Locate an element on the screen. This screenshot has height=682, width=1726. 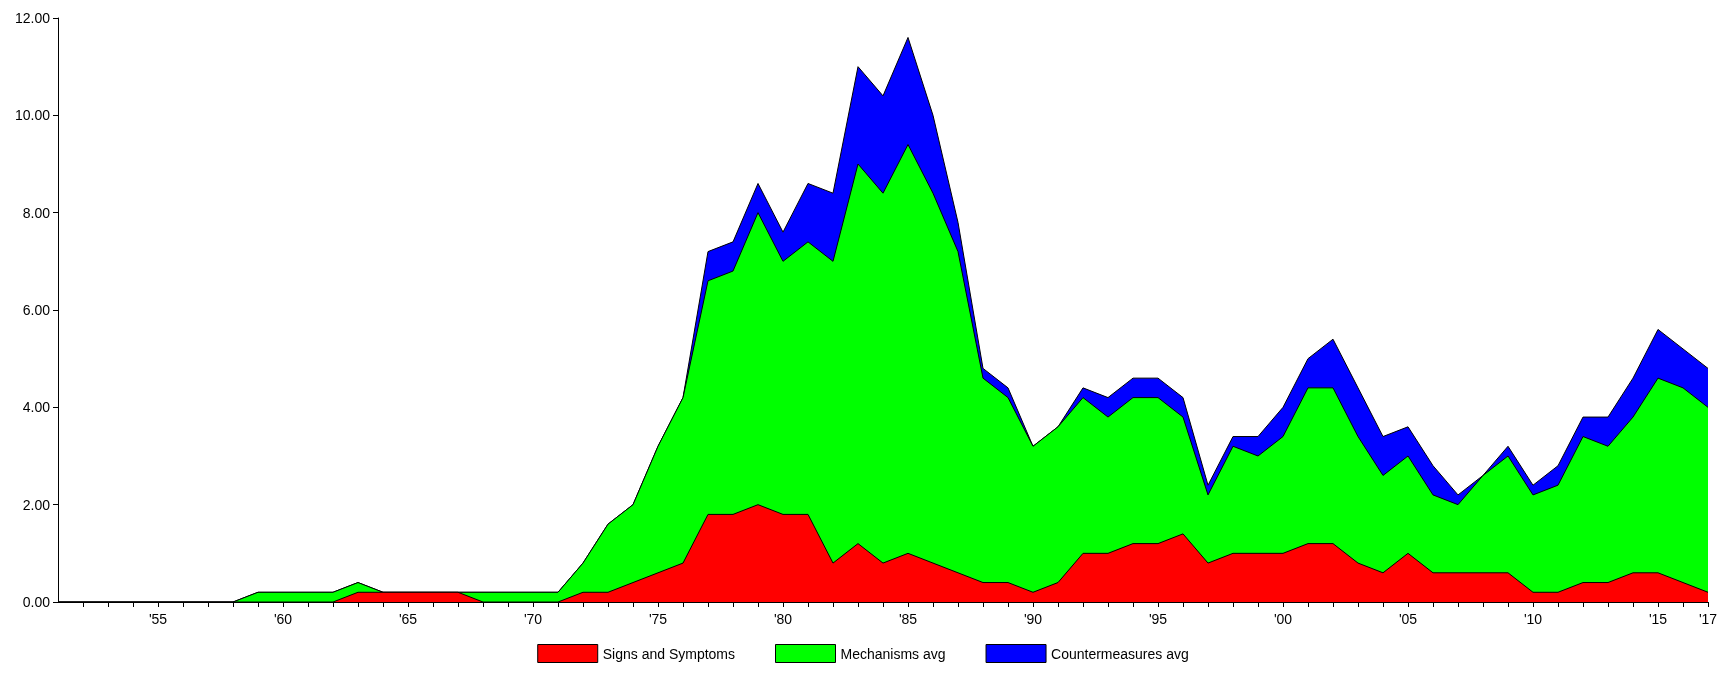
x-tick-label: '60 is located at coordinates (283, 619).